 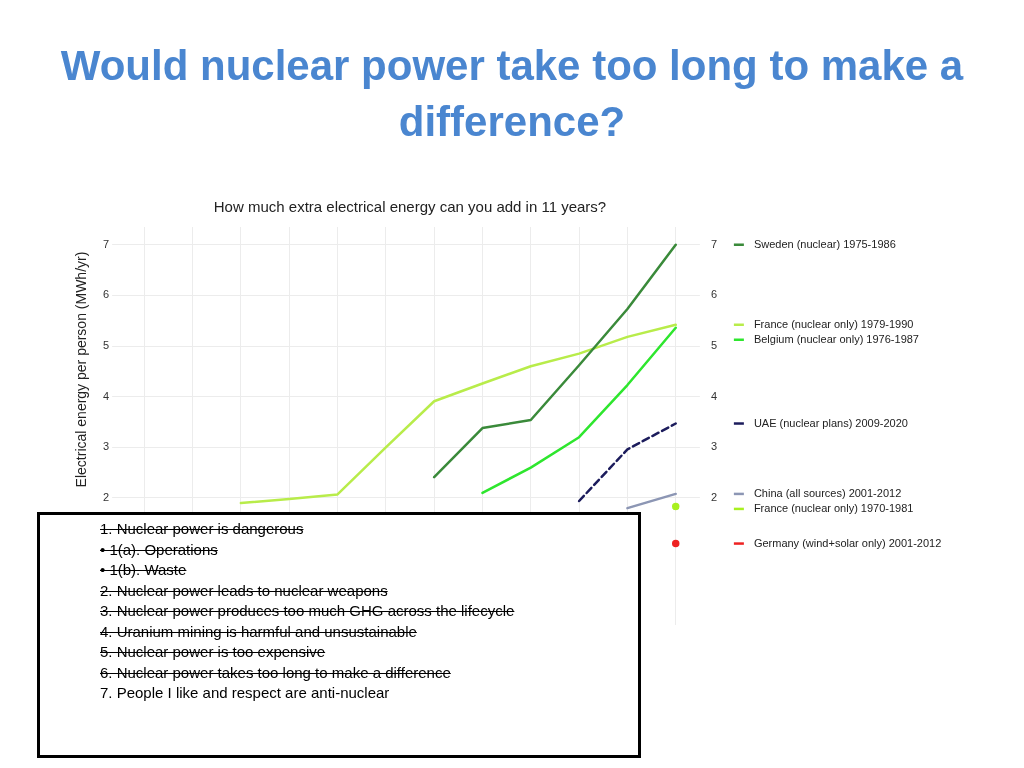 I want to click on annotation: • 1(b). Waste, so click(x=143, y=570).